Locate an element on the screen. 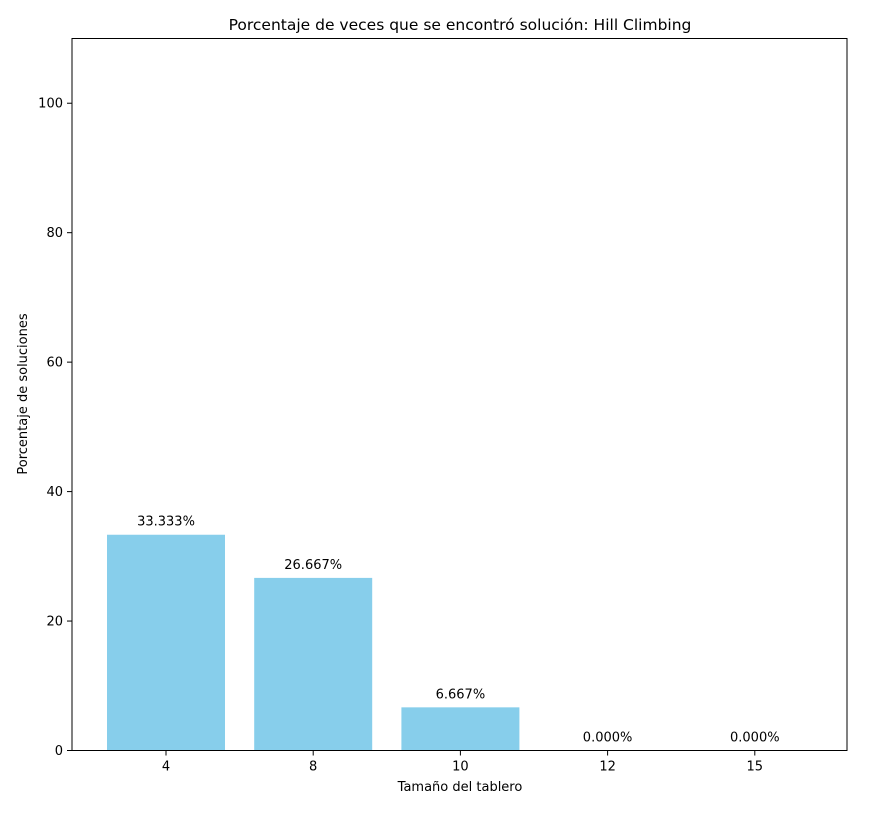 The image size is (885, 825). y-tick-label-60: 60 is located at coordinates (54, 363).